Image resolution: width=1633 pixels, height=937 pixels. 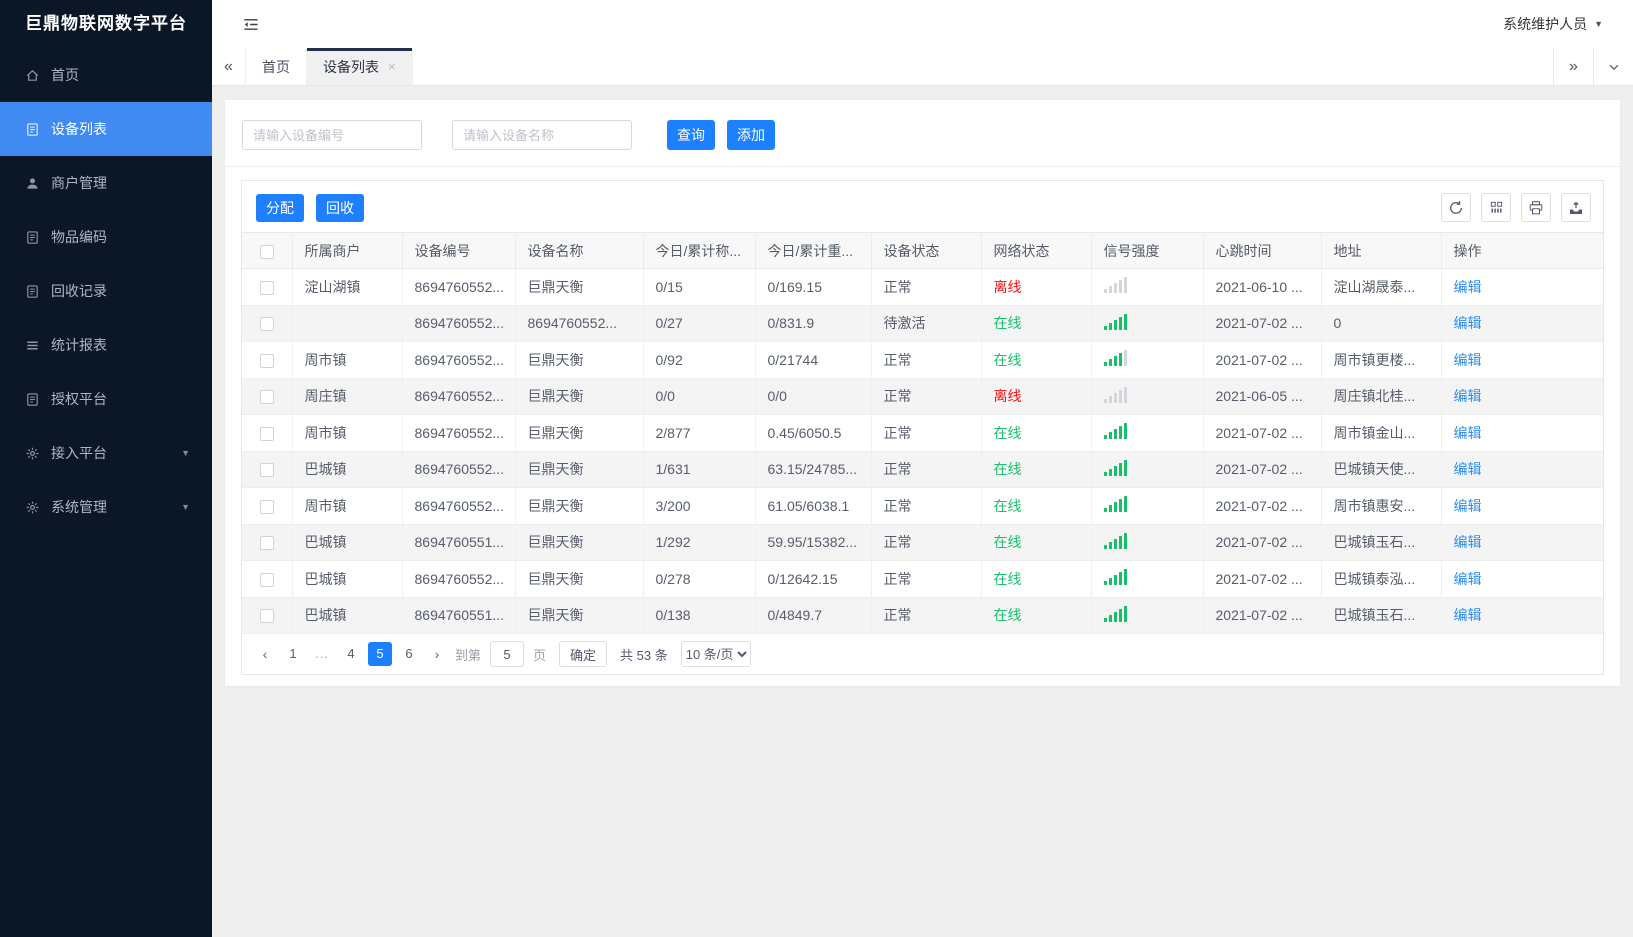 What do you see at coordinates (1536, 207) in the screenshot?
I see `print-icon` at bounding box center [1536, 207].